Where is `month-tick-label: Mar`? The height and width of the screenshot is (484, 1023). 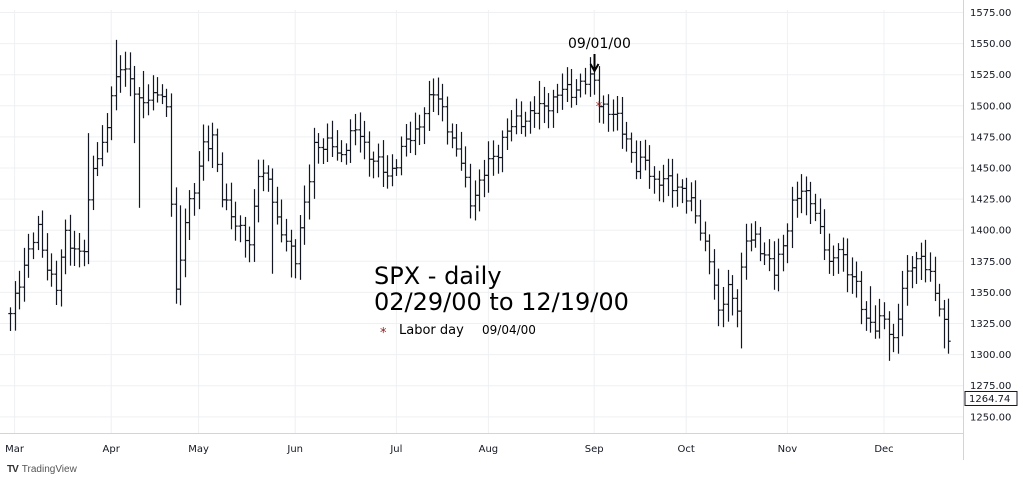
month-tick-label: Mar is located at coordinates (15, 449).